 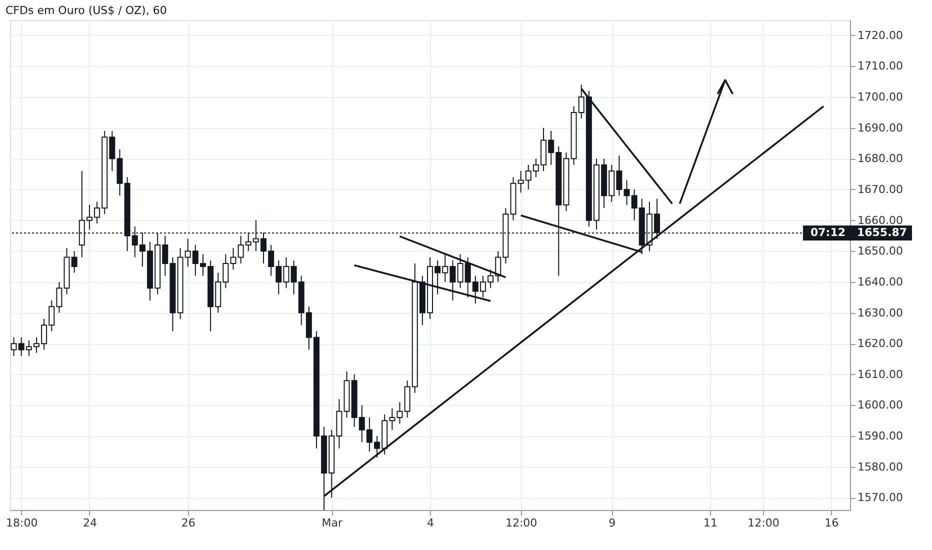 What do you see at coordinates (880, 66) in the screenshot?
I see `y-tick-label: 1710.00` at bounding box center [880, 66].